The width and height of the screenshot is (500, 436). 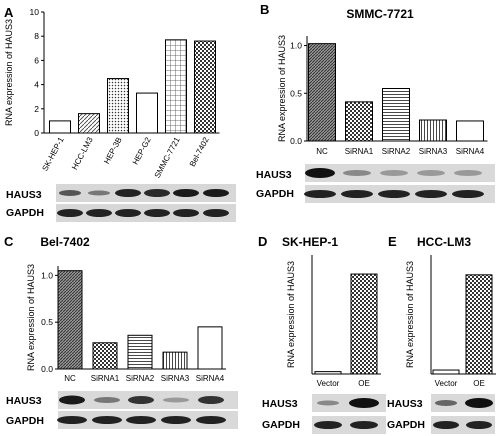 I want to click on bar-chart-d: RNA expression of HAUS3 Vector OE, so click(x=333, y=321).